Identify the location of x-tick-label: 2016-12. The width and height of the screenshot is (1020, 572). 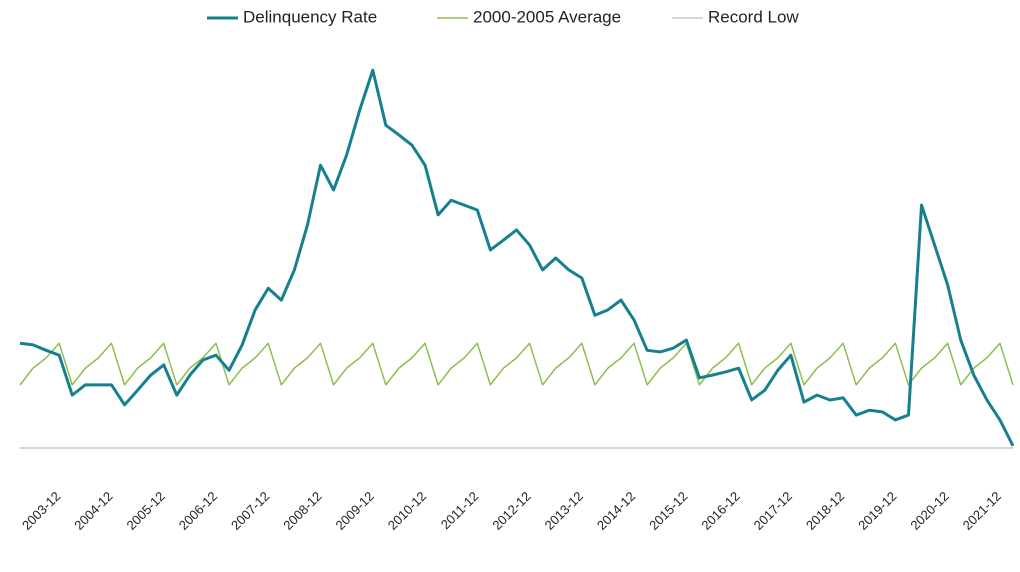
(720, 511).